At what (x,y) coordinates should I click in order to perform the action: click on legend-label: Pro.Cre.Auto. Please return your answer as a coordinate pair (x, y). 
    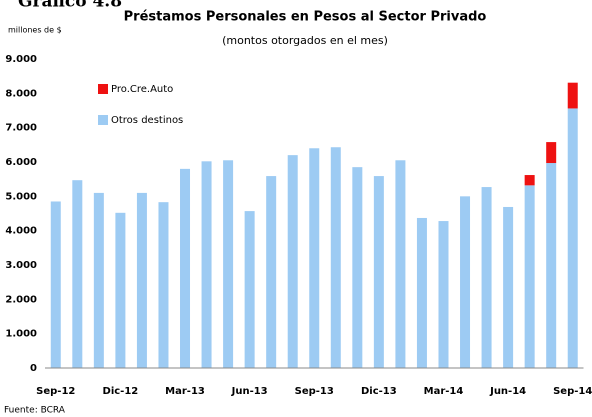
    Looking at the image, I should click on (142, 89).